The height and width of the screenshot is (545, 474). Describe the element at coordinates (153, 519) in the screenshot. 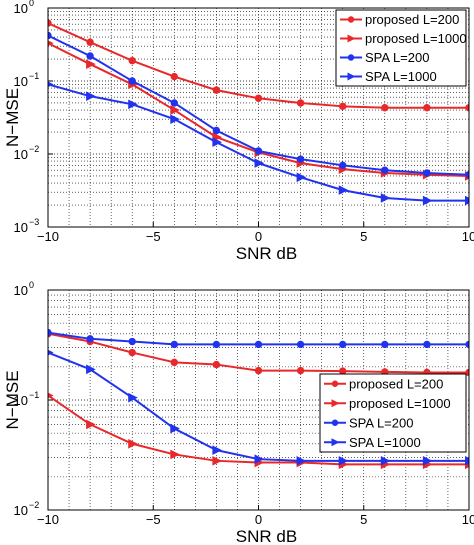

I see `x-tick-label: −5` at that location.